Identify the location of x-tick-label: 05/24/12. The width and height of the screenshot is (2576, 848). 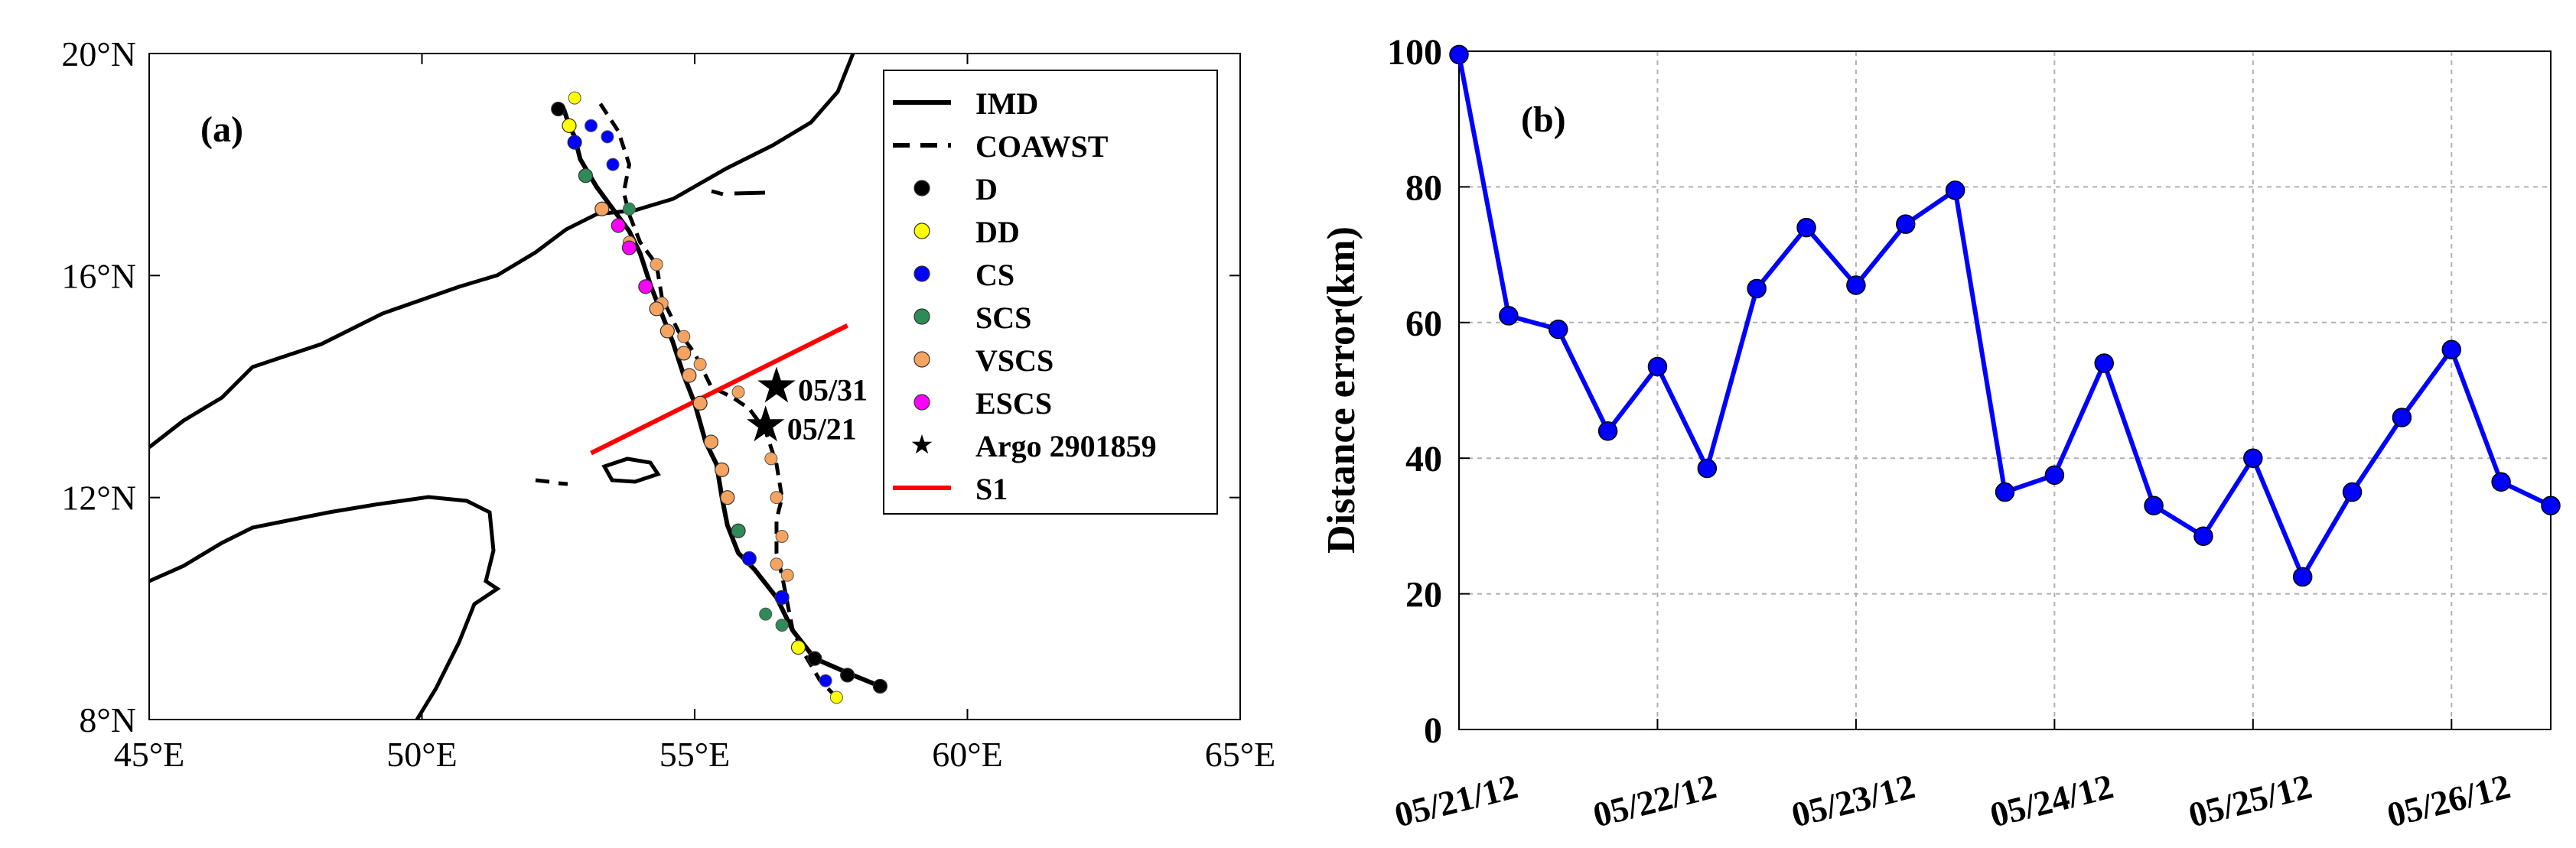
(2051, 800).